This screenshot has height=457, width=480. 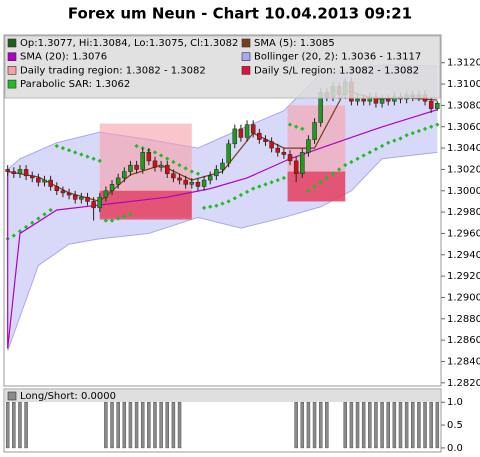 What do you see at coordinates (463, 148) in the screenshot?
I see `y-tick-label: 1.3040` at bounding box center [463, 148].